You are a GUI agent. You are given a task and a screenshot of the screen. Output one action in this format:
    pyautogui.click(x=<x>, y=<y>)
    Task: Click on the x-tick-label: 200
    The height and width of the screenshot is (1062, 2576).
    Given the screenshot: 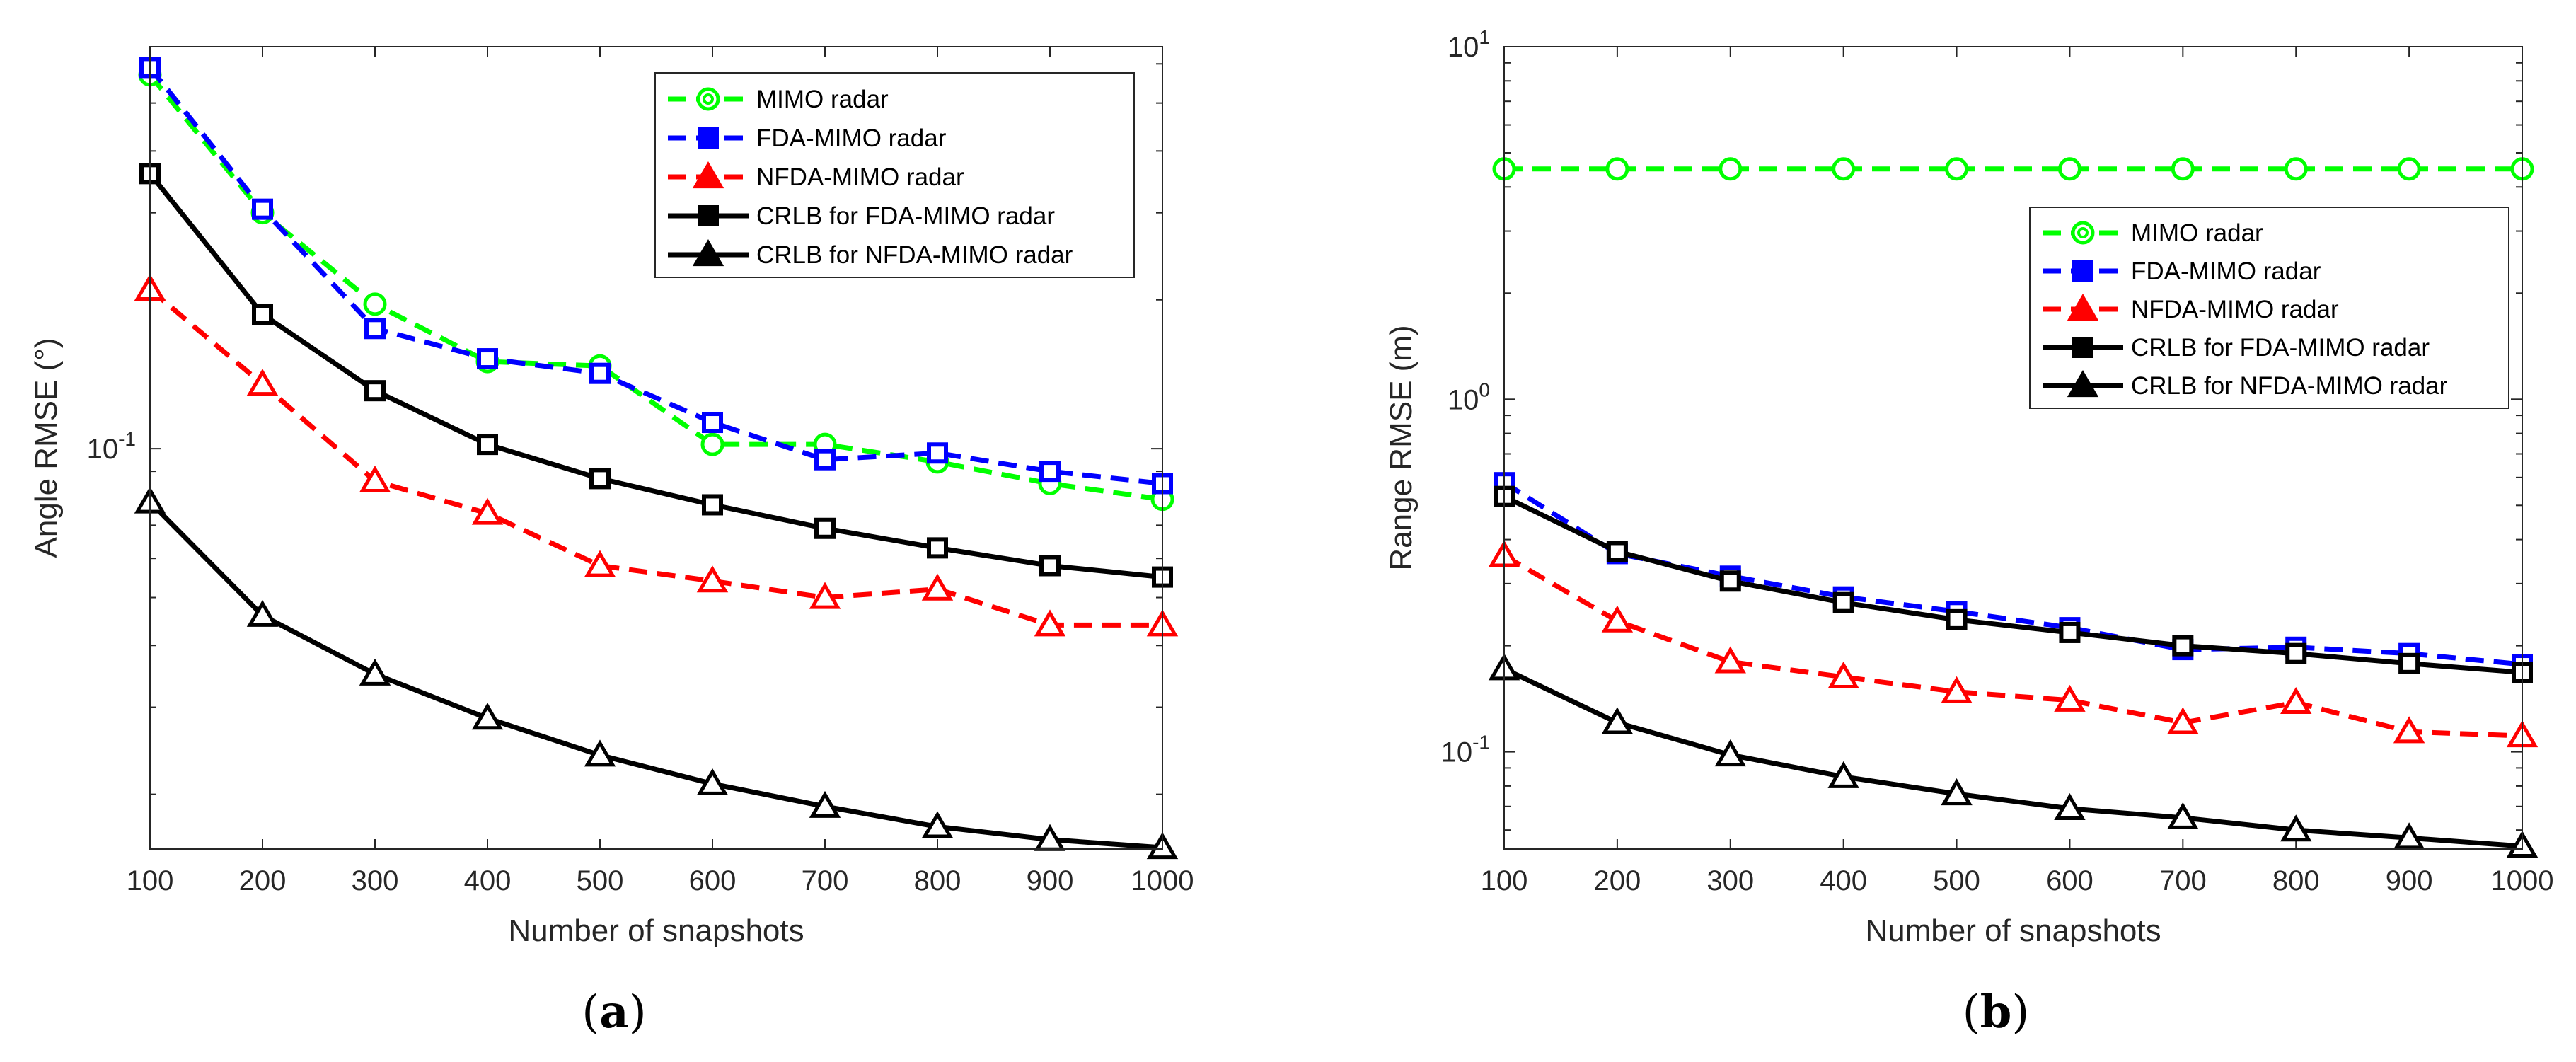 What is the action you would take?
    pyautogui.click(x=263, y=881)
    